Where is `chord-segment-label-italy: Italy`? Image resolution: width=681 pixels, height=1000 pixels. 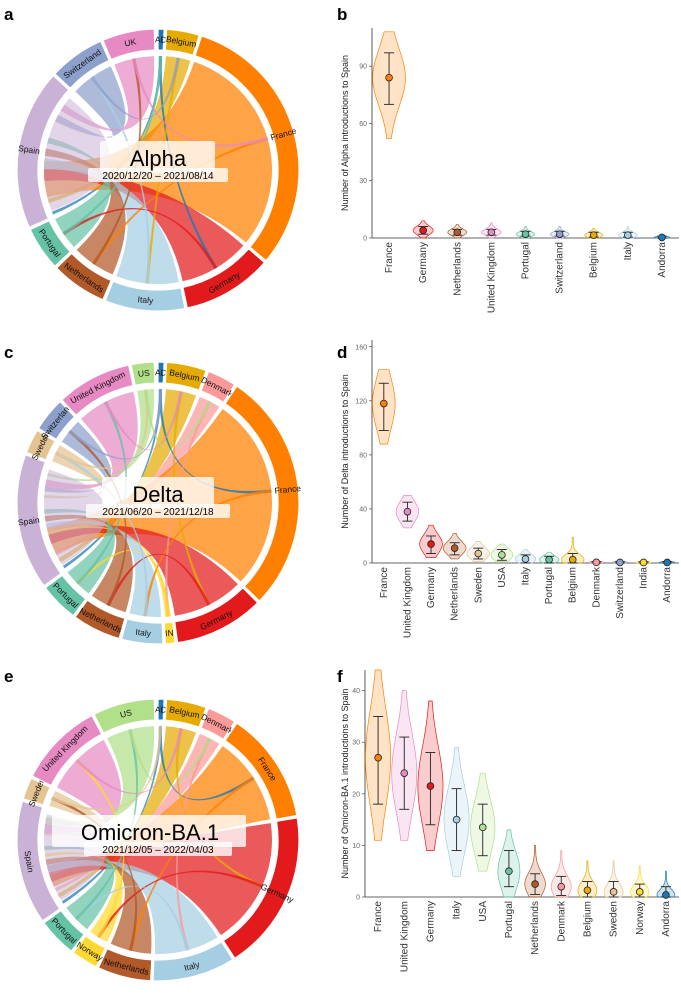 chord-segment-label-italy: Italy is located at coordinates (145, 300).